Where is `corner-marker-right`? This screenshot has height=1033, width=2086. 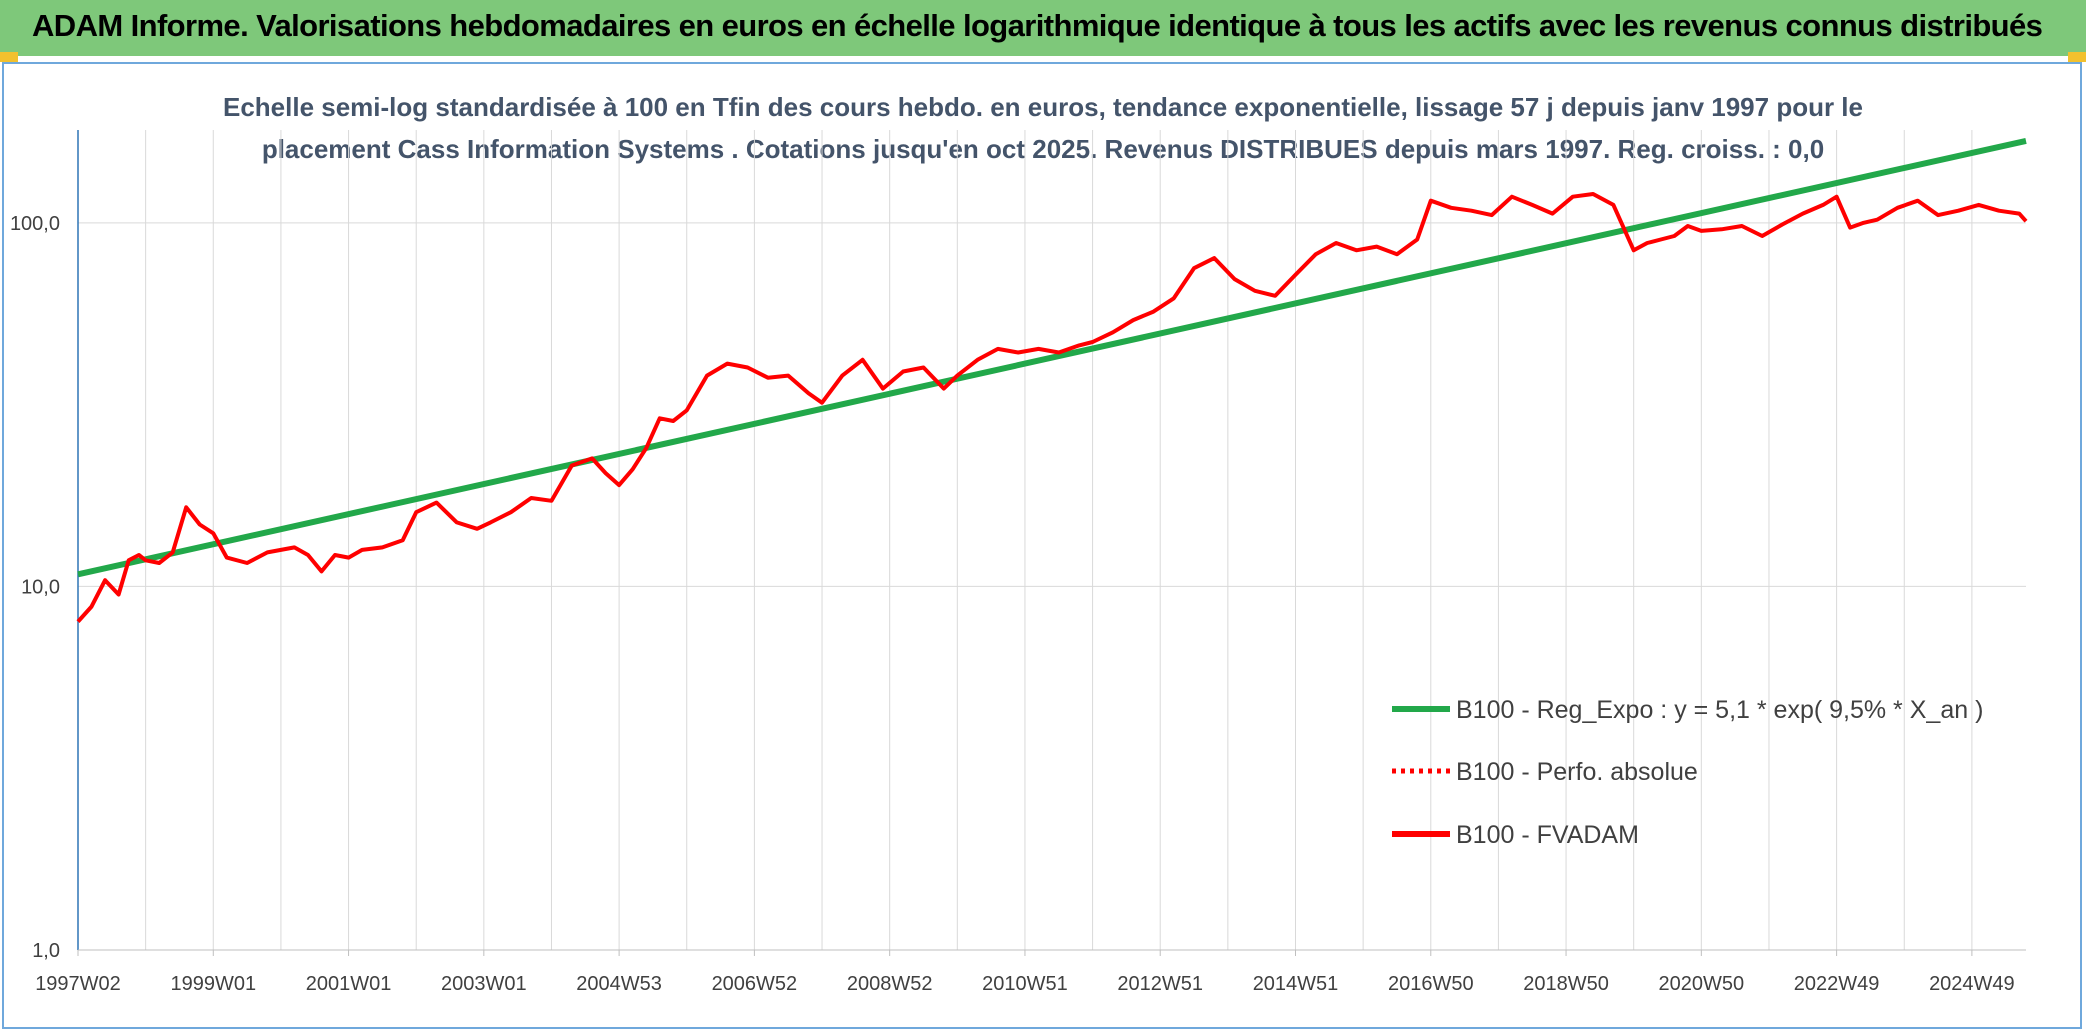
corner-marker-right is located at coordinates (2077, 57).